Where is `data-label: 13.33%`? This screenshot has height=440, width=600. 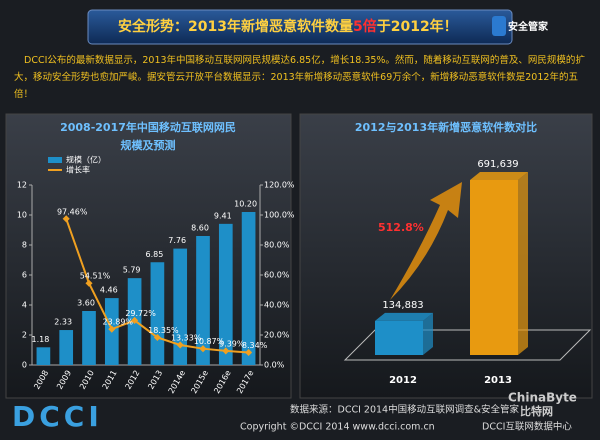 data-label: 13.33% is located at coordinates (186, 338).